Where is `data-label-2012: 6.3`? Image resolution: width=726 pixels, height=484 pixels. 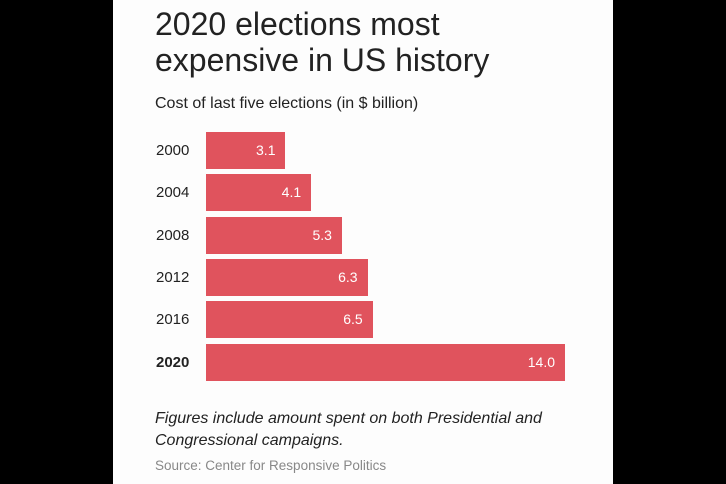 data-label-2012: 6.3 is located at coordinates (348, 276).